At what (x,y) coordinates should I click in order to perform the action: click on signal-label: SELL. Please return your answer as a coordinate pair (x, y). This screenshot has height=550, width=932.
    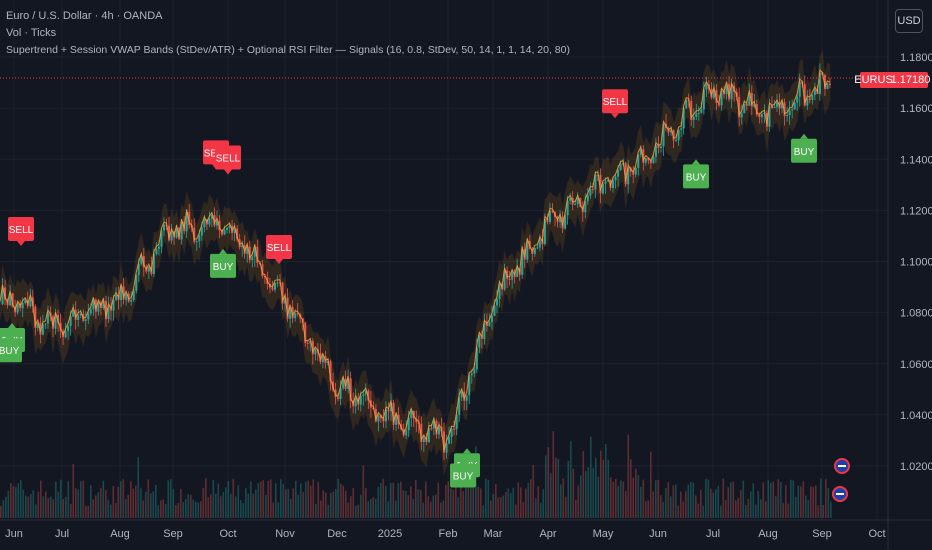
    Looking at the image, I should click on (21, 230).